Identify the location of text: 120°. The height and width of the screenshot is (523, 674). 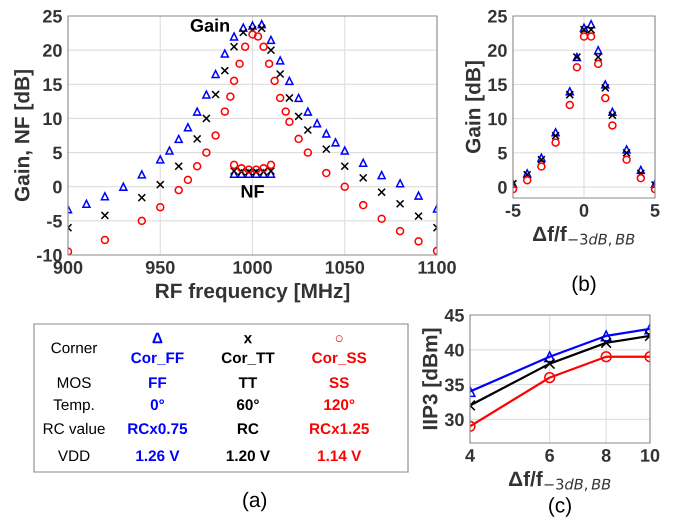
(339, 404).